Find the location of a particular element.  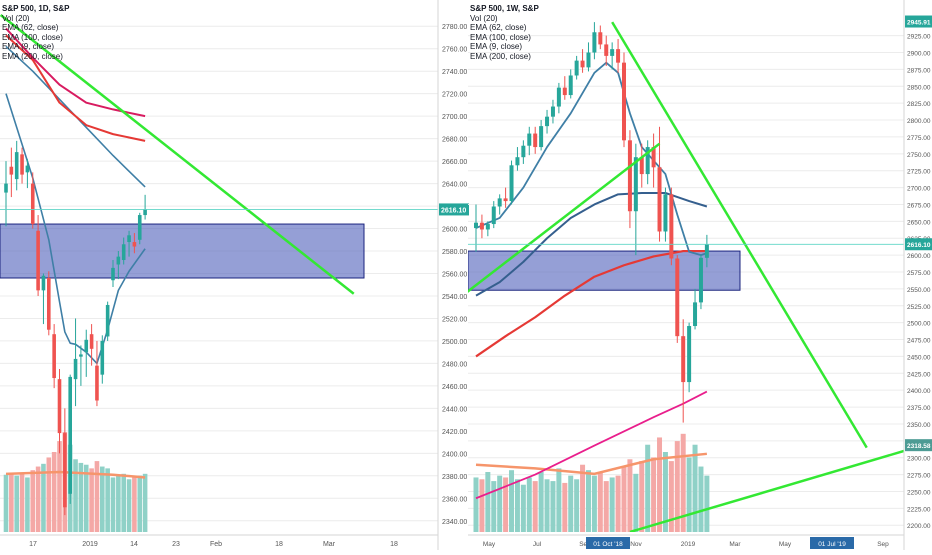

weekly-current-price-badge is located at coordinates (918, 244).